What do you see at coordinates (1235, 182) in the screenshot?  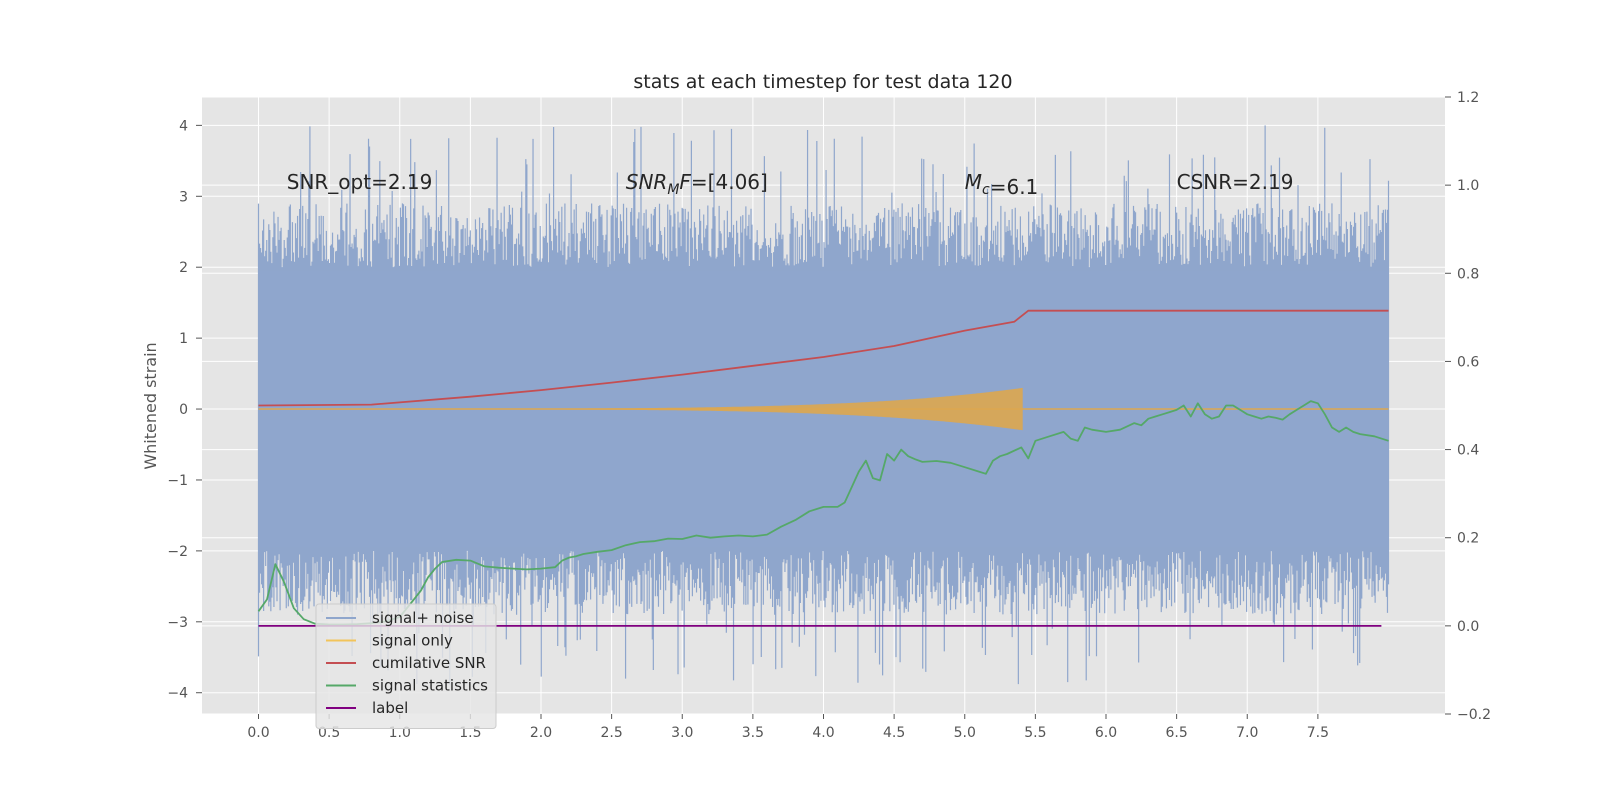 I see `annotation-text: CSNR=2.19` at bounding box center [1235, 182].